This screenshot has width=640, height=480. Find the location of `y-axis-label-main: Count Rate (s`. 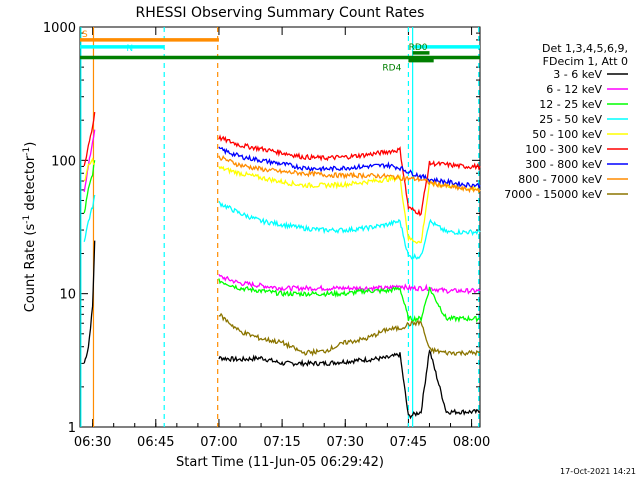

y-axis-label-main: Count Rate (s is located at coordinates (30, 268).